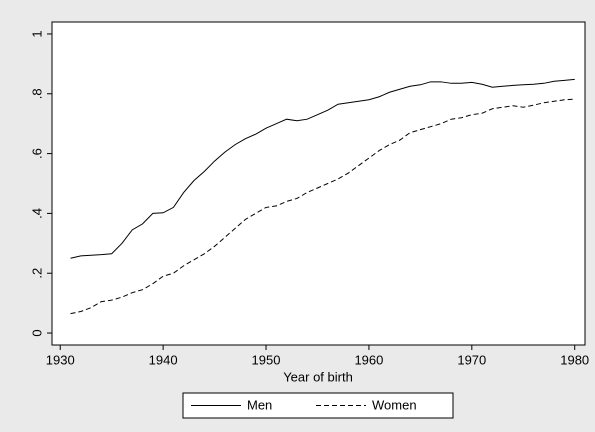 This screenshot has height=432, width=595. I want to click on x-tick-label: 1930, so click(60, 359).